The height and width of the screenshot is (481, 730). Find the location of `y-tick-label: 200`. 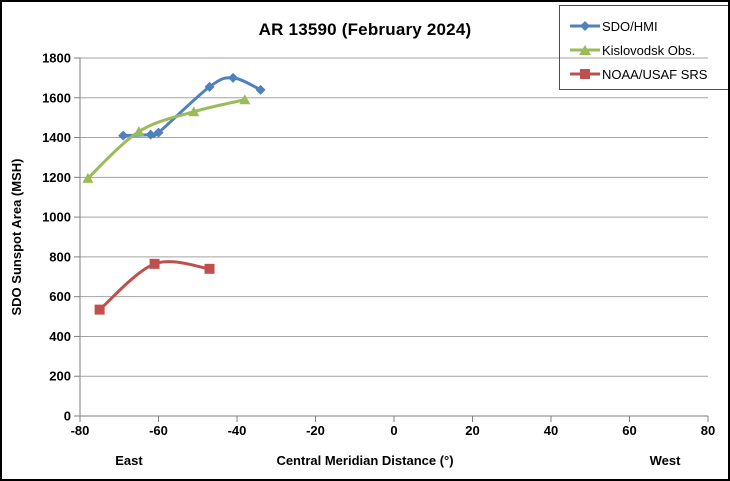

y-tick-label: 200 is located at coordinates (60, 376).